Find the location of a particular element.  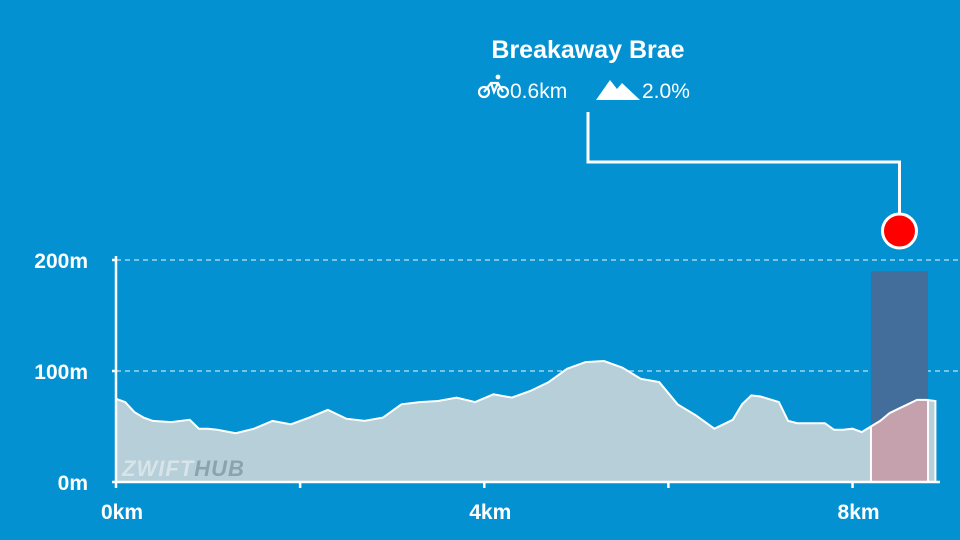

segment-distance: 0.6km is located at coordinates (538, 91).